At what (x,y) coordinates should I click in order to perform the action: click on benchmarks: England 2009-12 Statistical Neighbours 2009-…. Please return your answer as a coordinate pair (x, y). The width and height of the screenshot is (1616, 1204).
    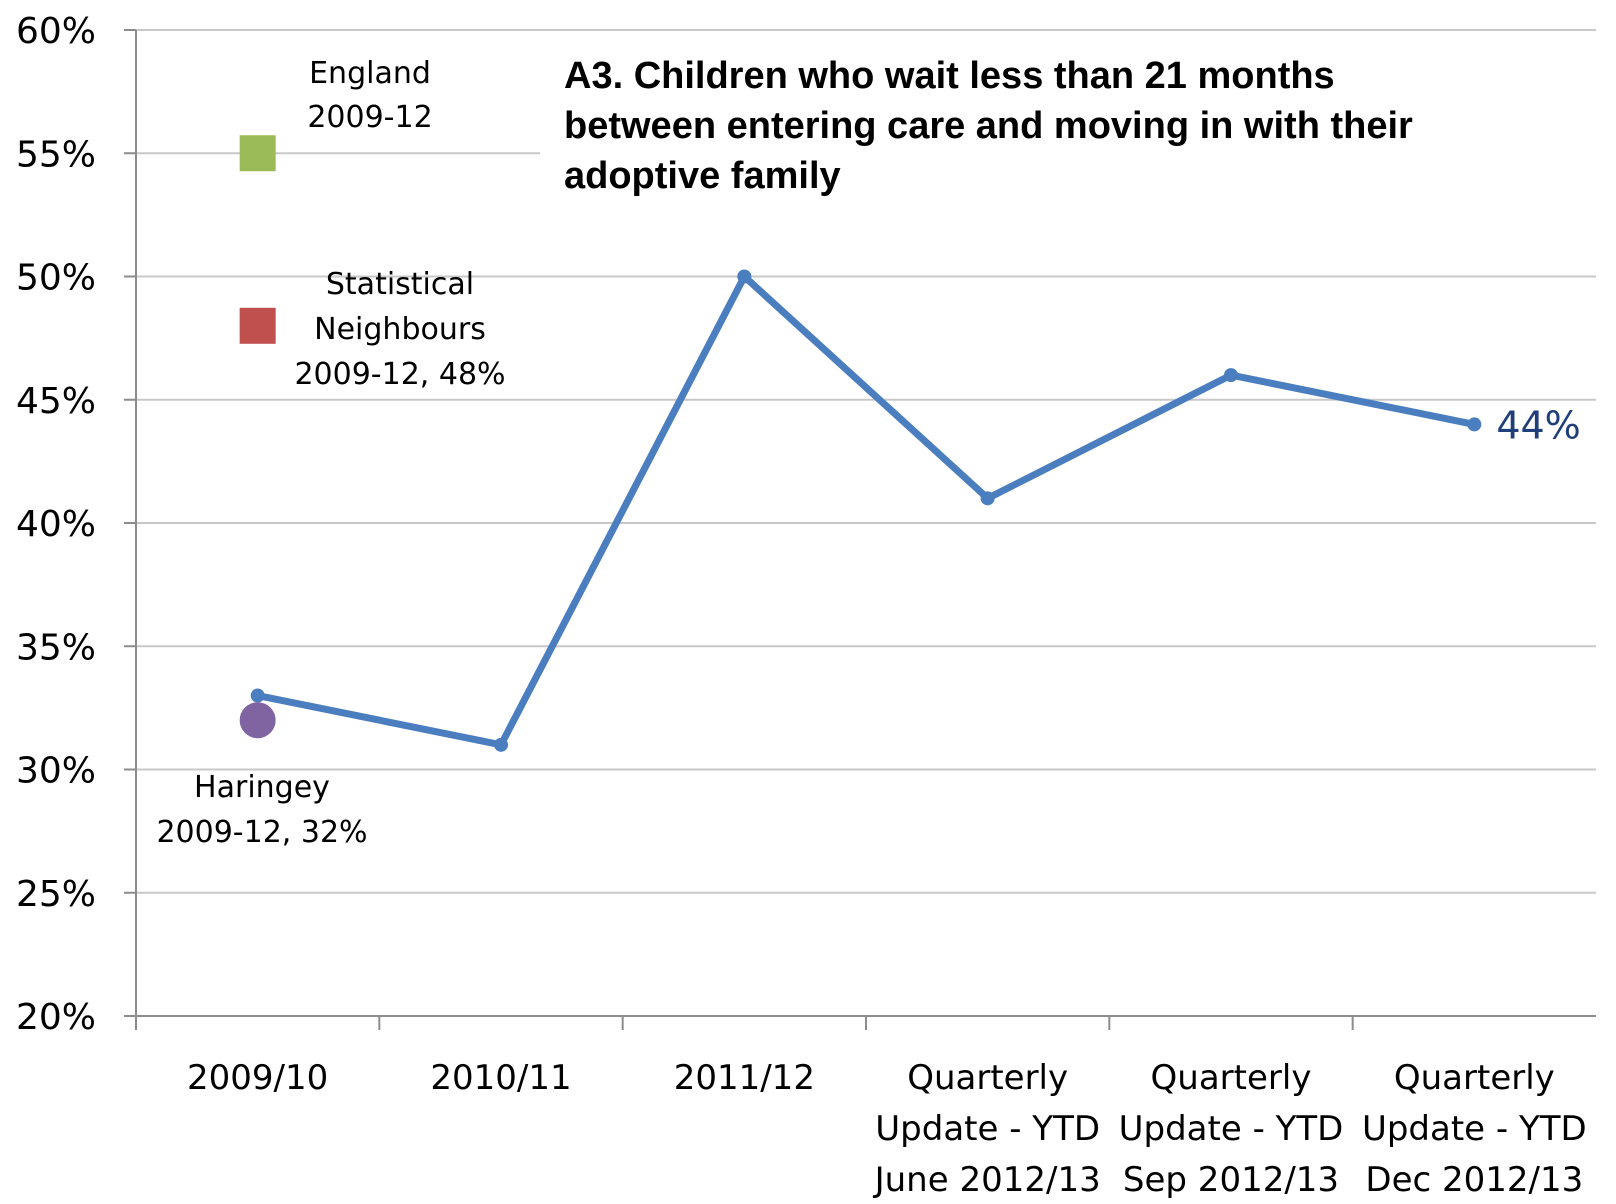
    Looking at the image, I should click on (330, 453).